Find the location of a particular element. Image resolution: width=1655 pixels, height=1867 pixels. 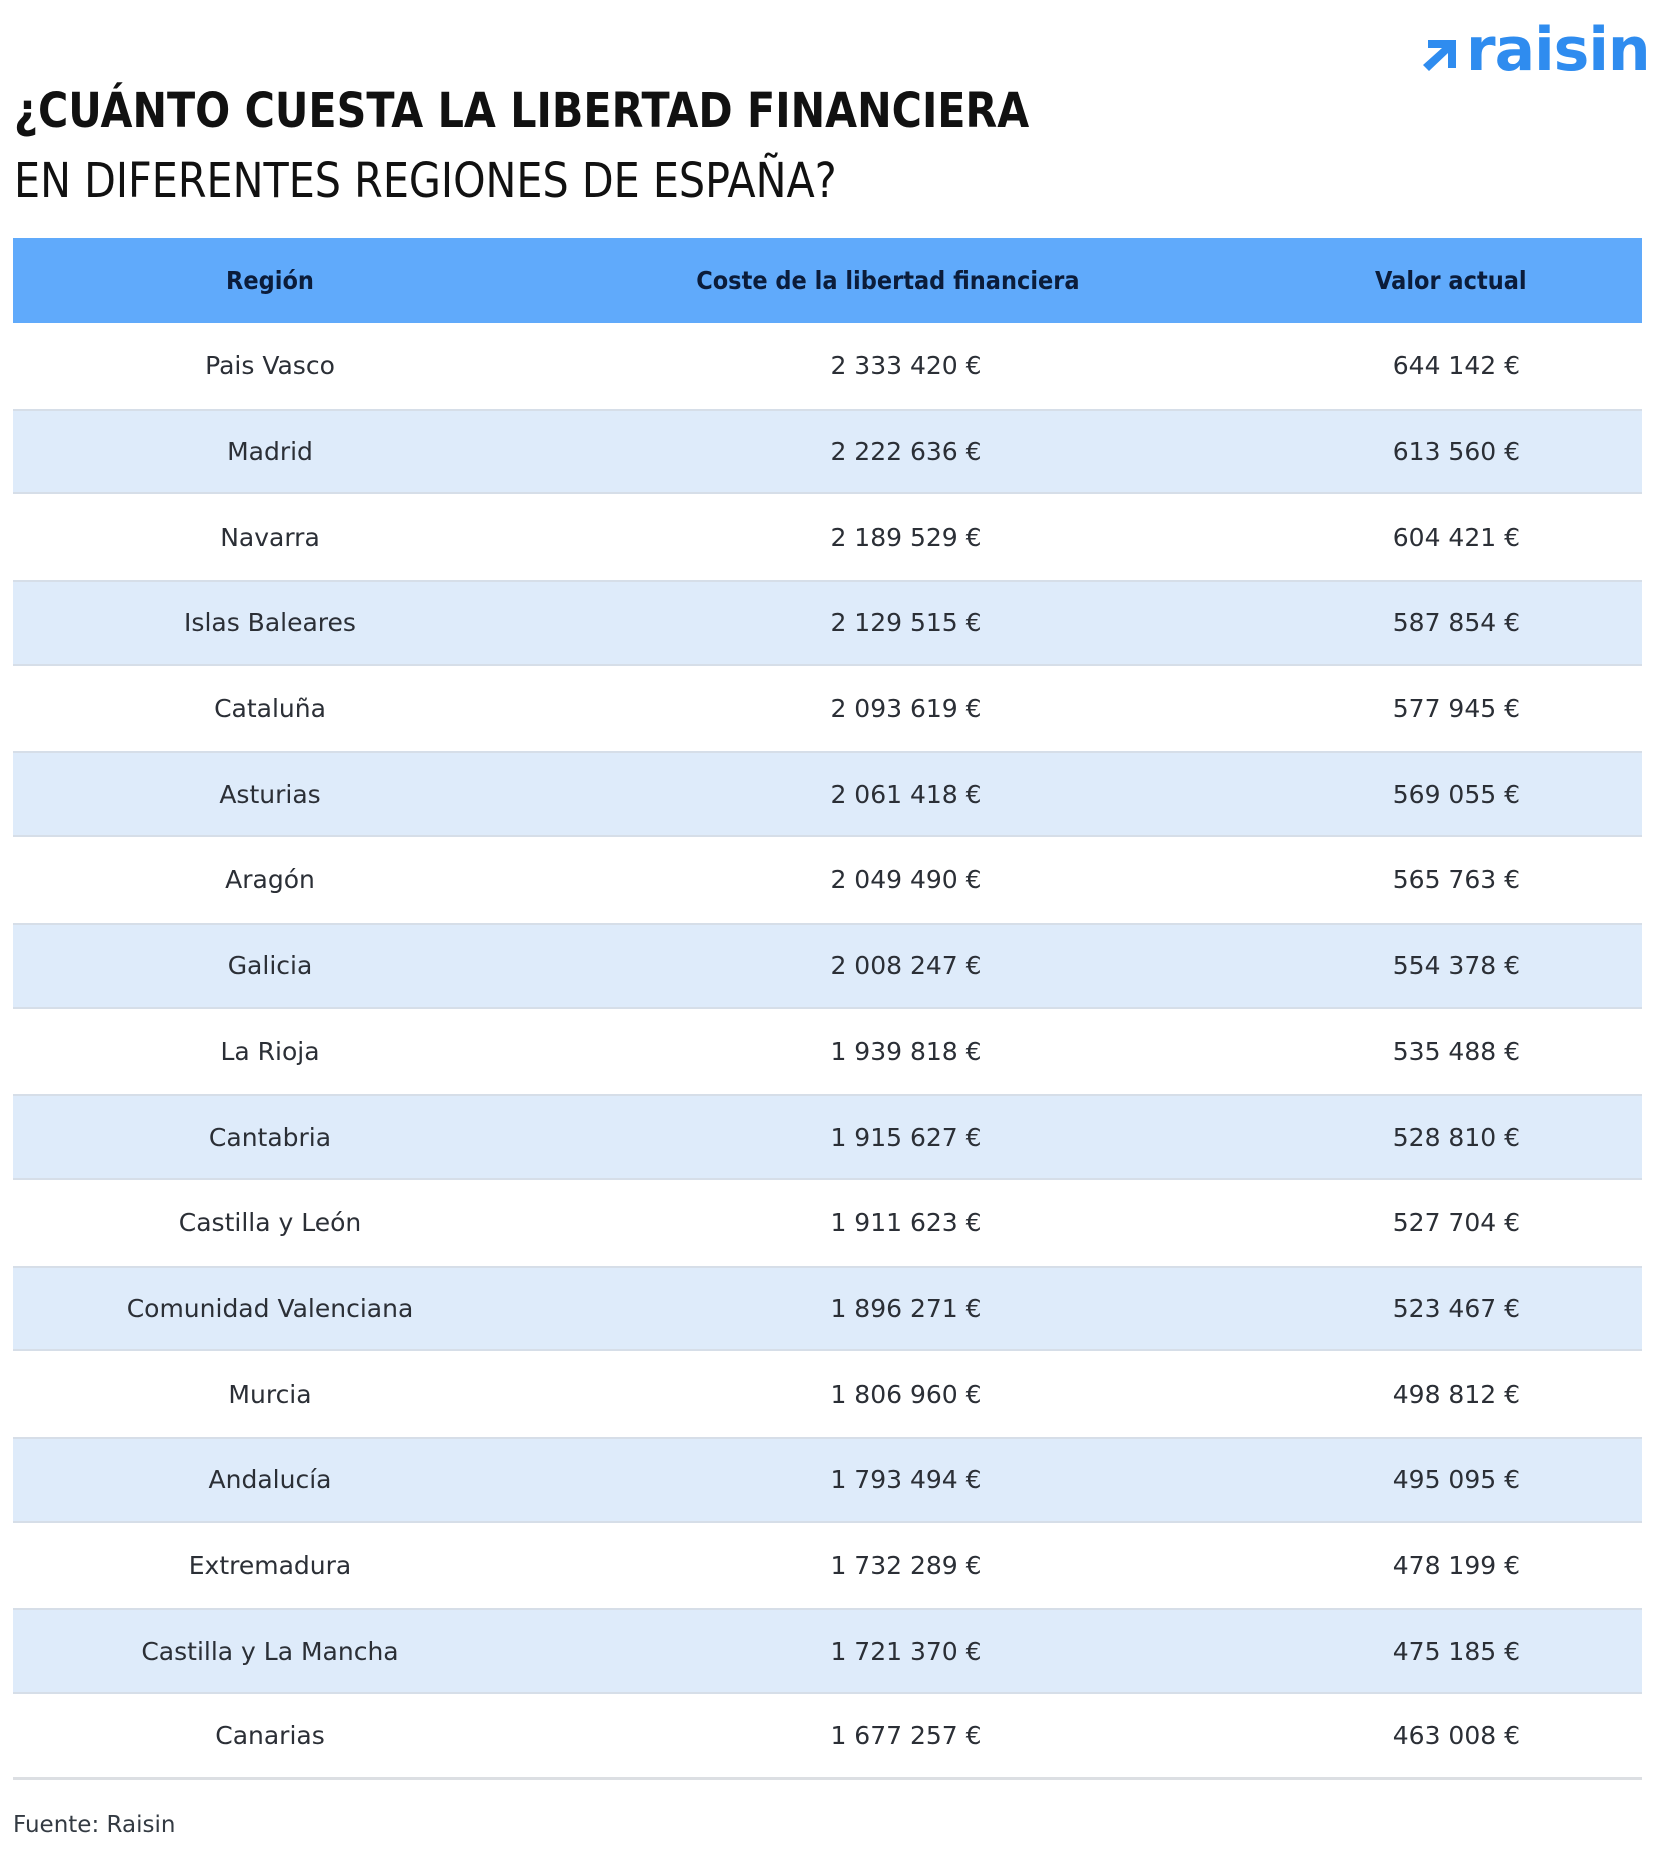

cell-coste: 2 061 418 € is located at coordinates (906, 794).